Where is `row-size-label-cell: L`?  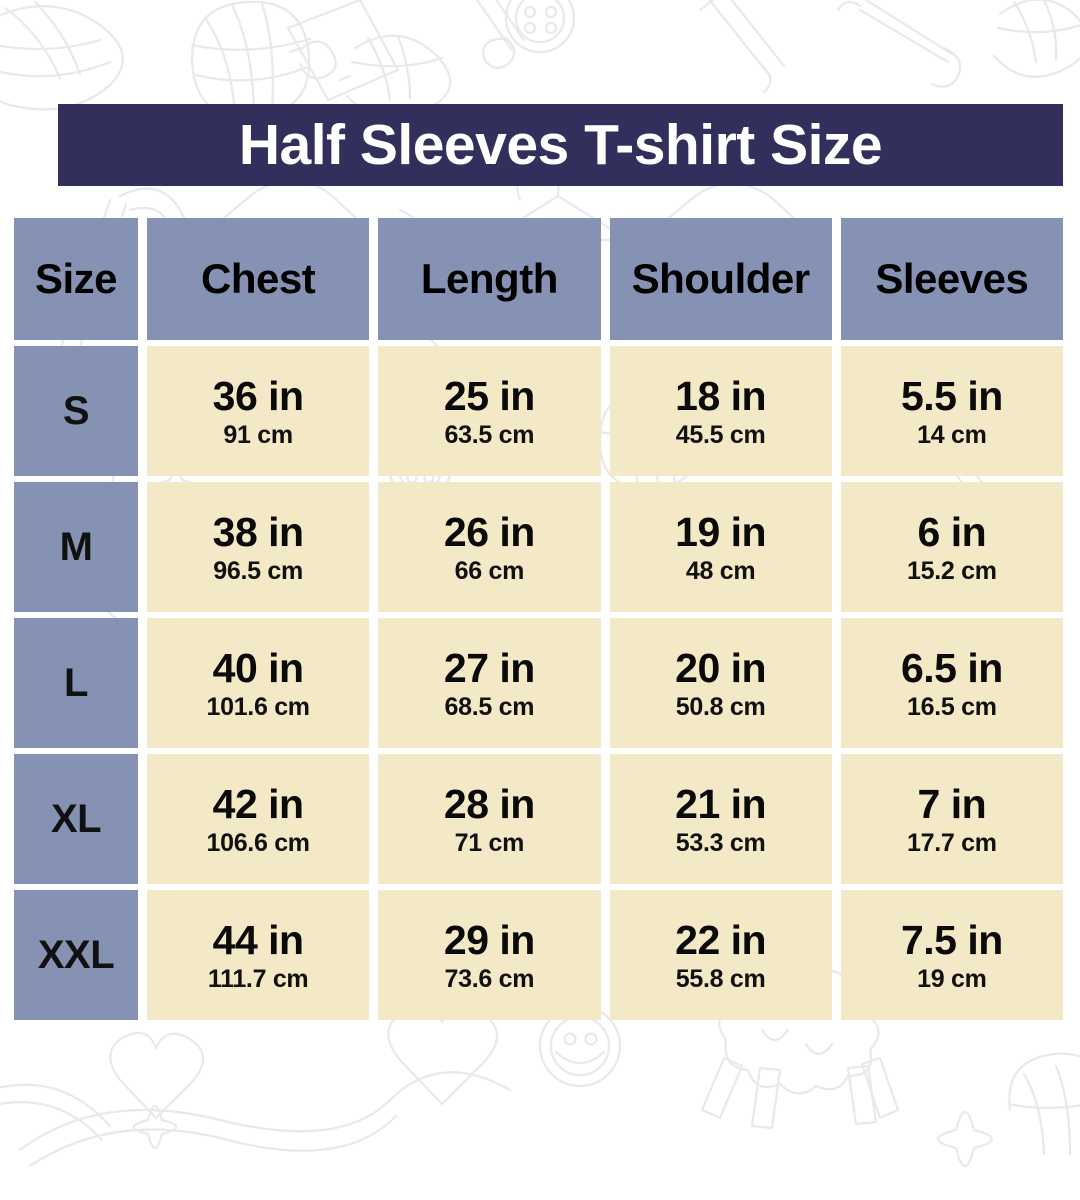 row-size-label-cell: L is located at coordinates (76, 683).